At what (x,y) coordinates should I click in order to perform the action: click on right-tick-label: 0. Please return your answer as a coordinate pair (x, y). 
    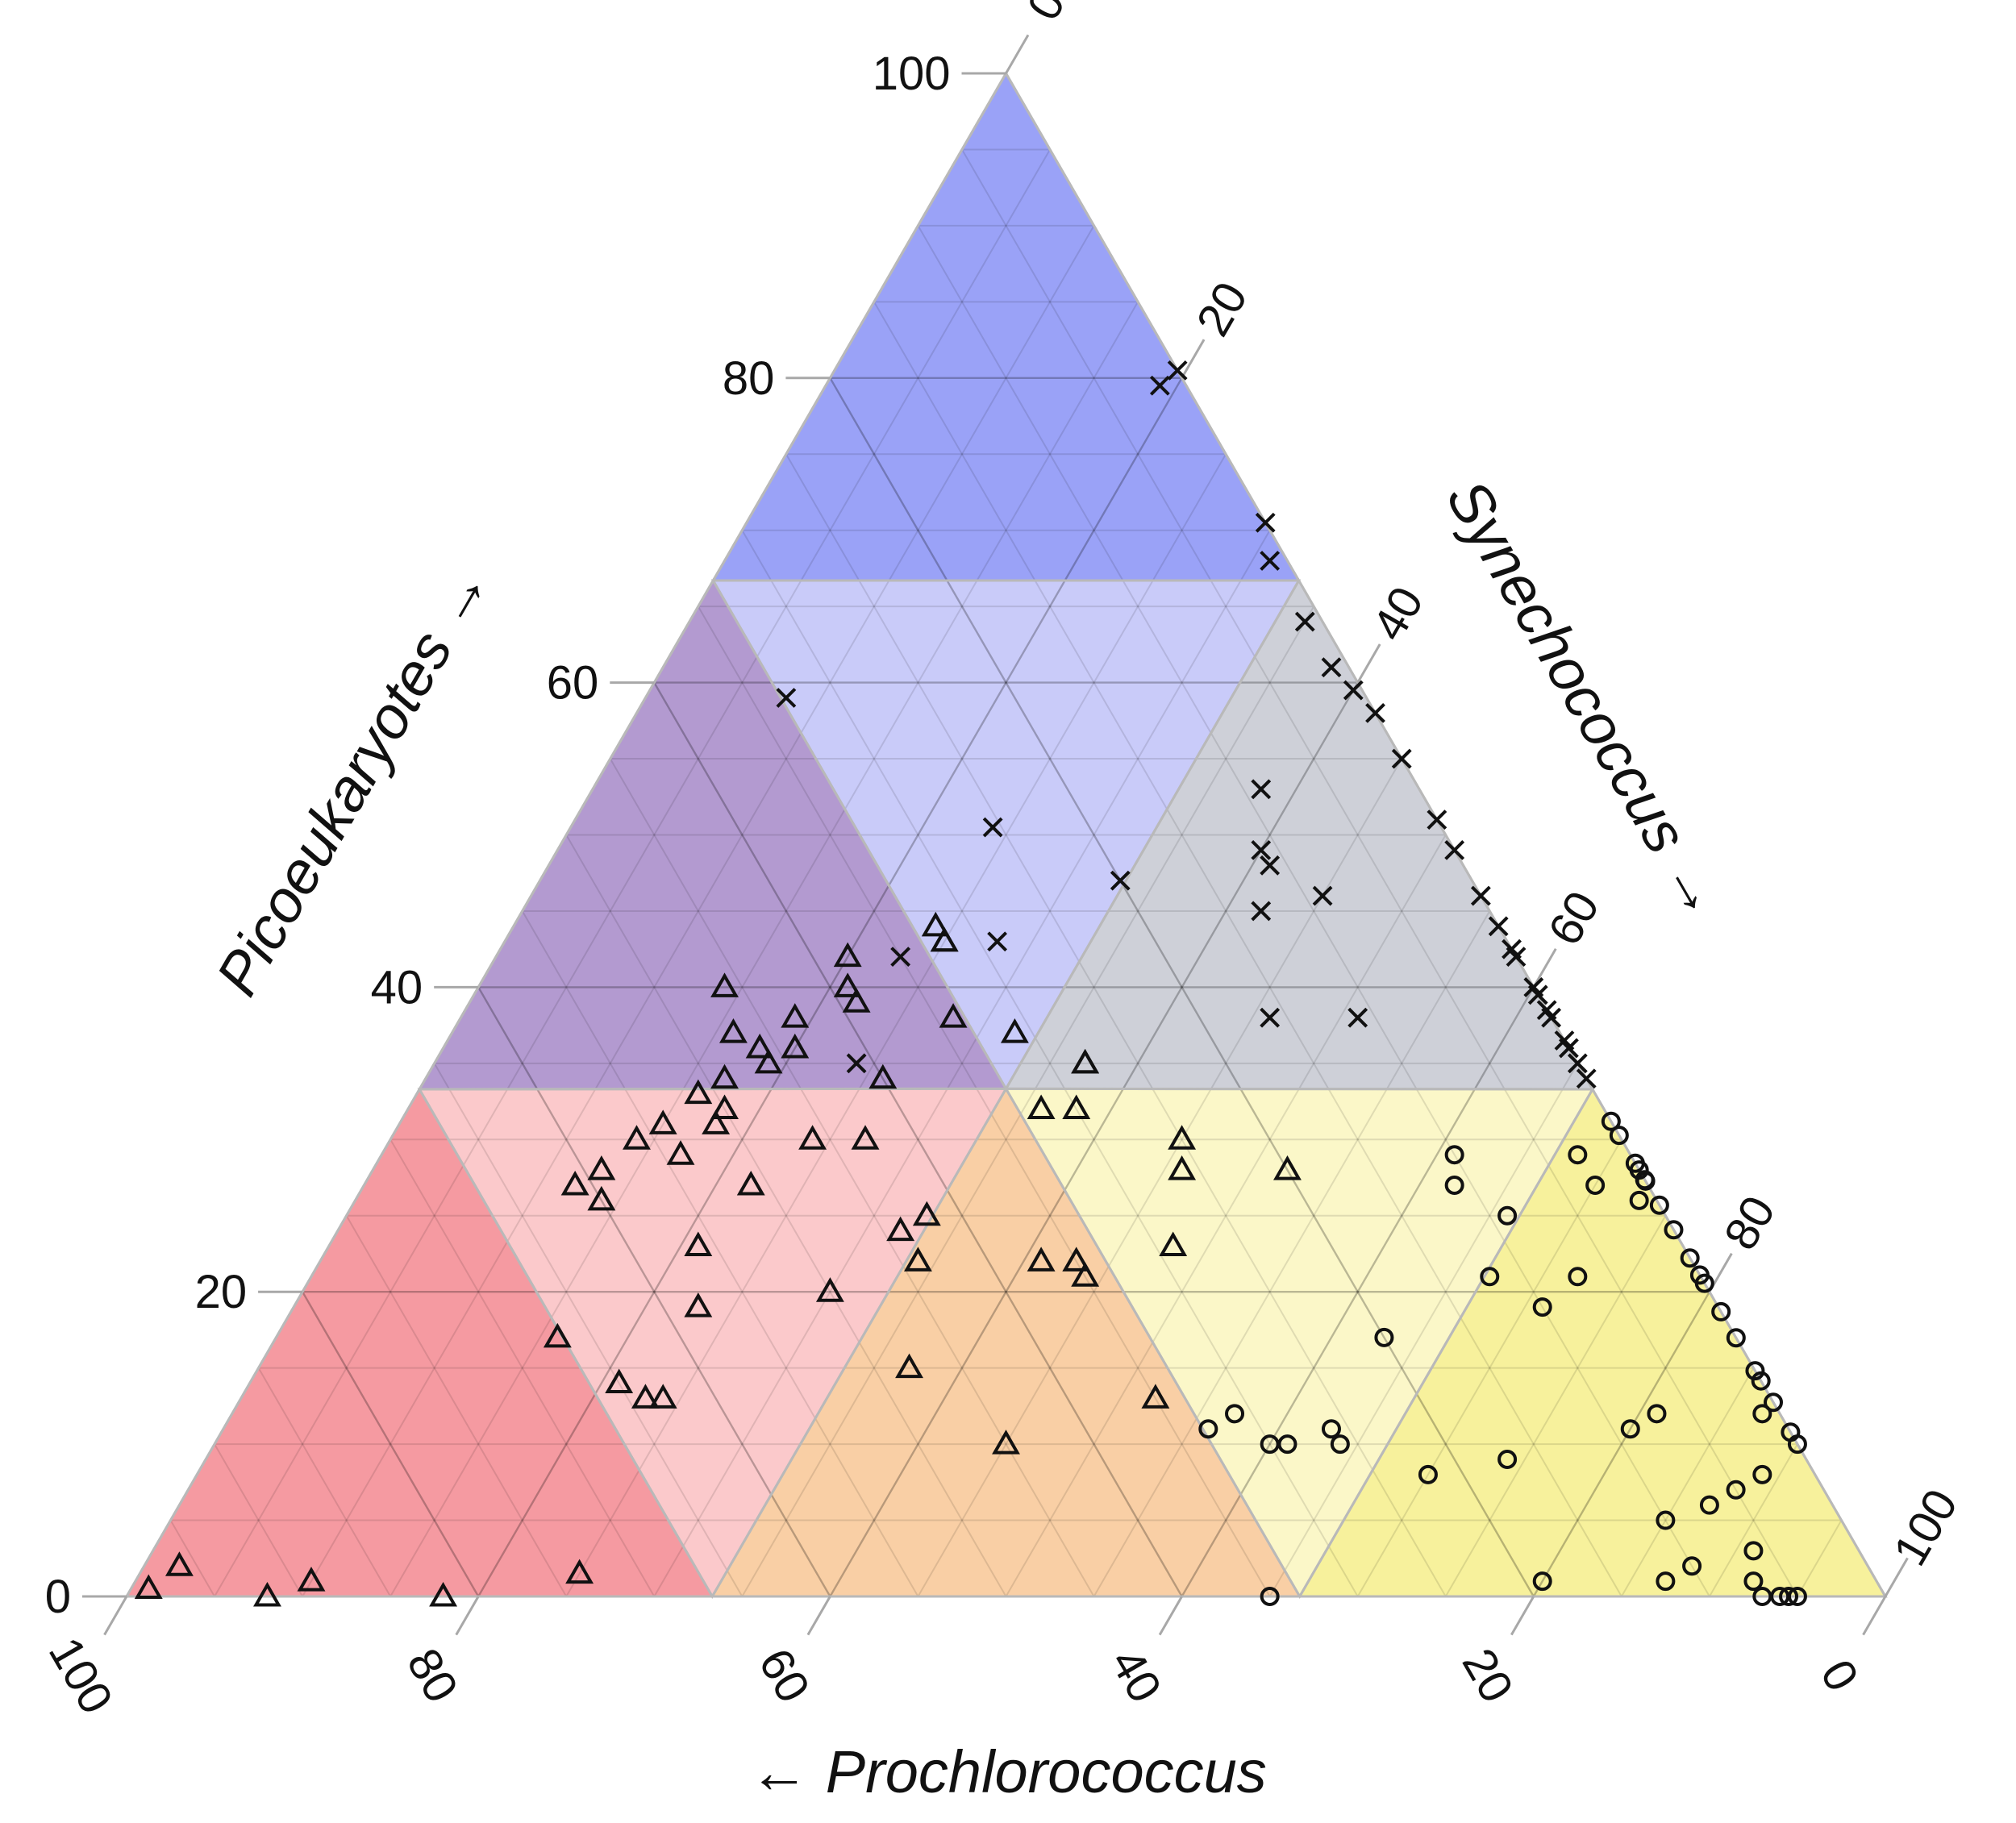
    Looking at the image, I should click on (1046, 14).